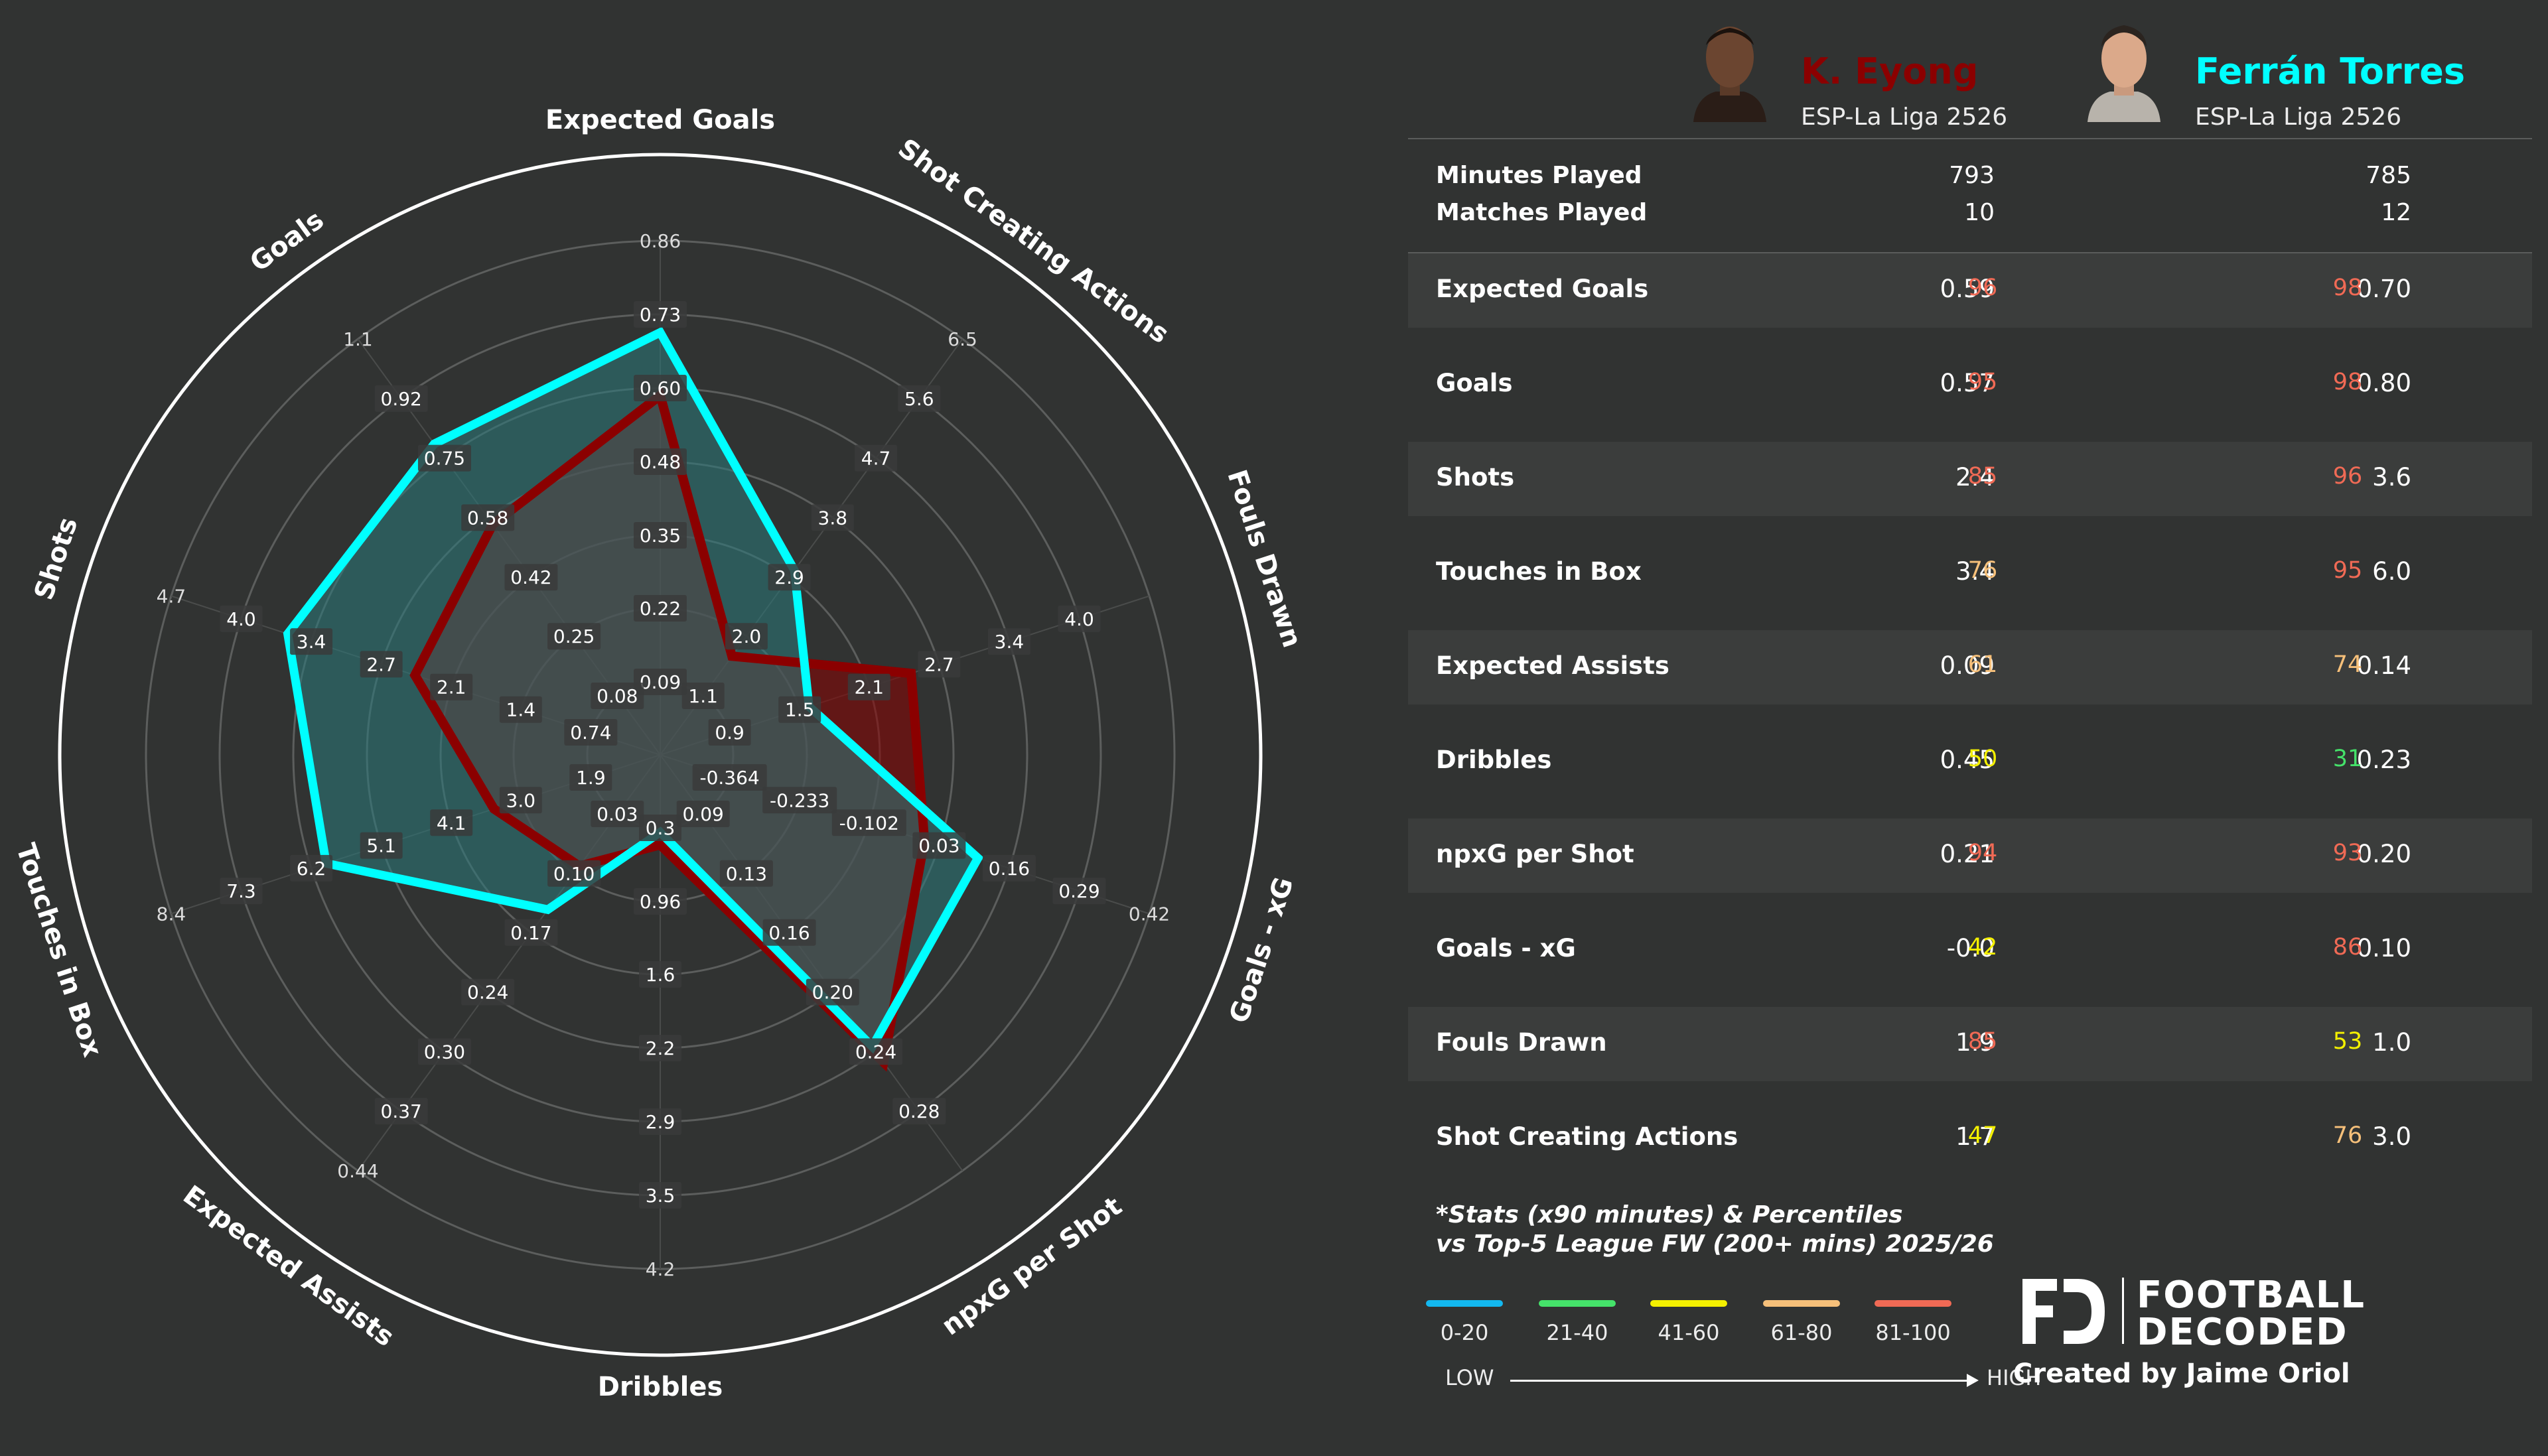 This screenshot has height=1456, width=2548. I want to click on player1-percentile: 76, so click(1983, 570).